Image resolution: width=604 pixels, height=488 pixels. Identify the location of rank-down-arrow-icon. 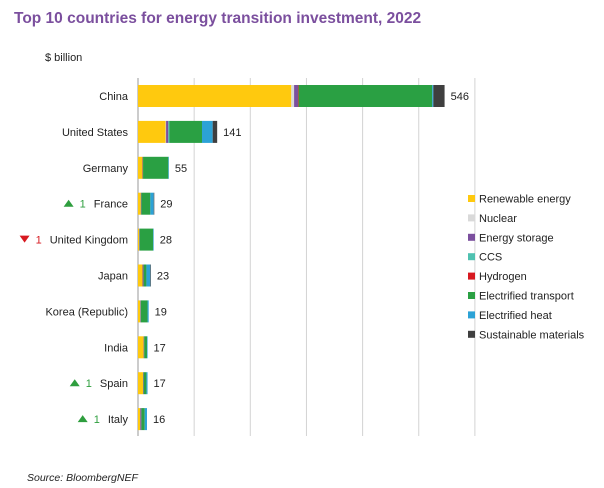
(24, 239).